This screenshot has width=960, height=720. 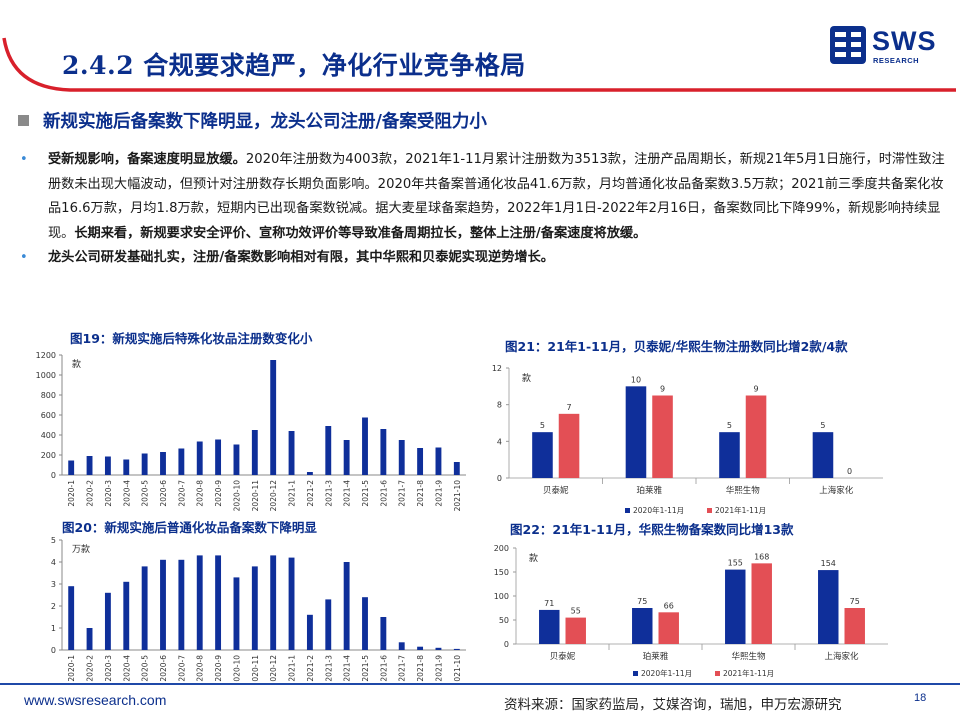 What do you see at coordinates (53, 540) in the screenshot?
I see `y-tick-label: 5` at bounding box center [53, 540].